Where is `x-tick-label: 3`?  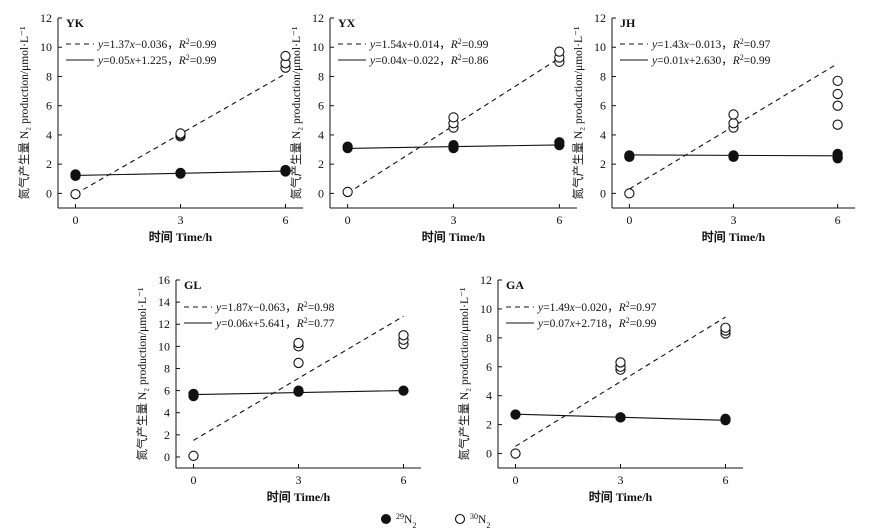 x-tick-label: 3 is located at coordinates (621, 480).